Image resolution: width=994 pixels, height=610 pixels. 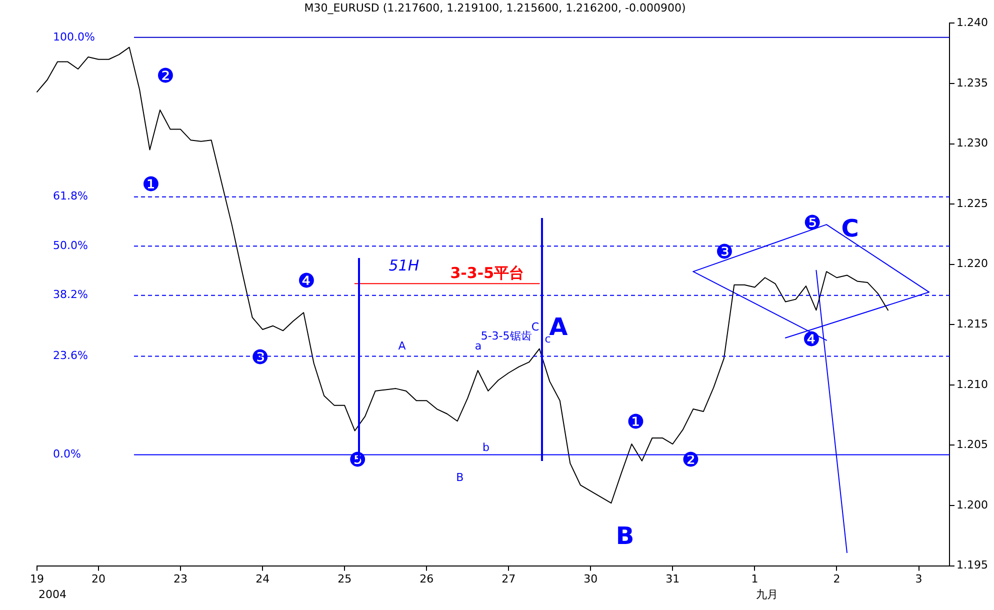 What do you see at coordinates (495, 7) in the screenshot?
I see `chart-title: M30_EURUSD (1.217600, 1.219100, 1.215600, 1.216200, -0.000900)` at bounding box center [495, 7].